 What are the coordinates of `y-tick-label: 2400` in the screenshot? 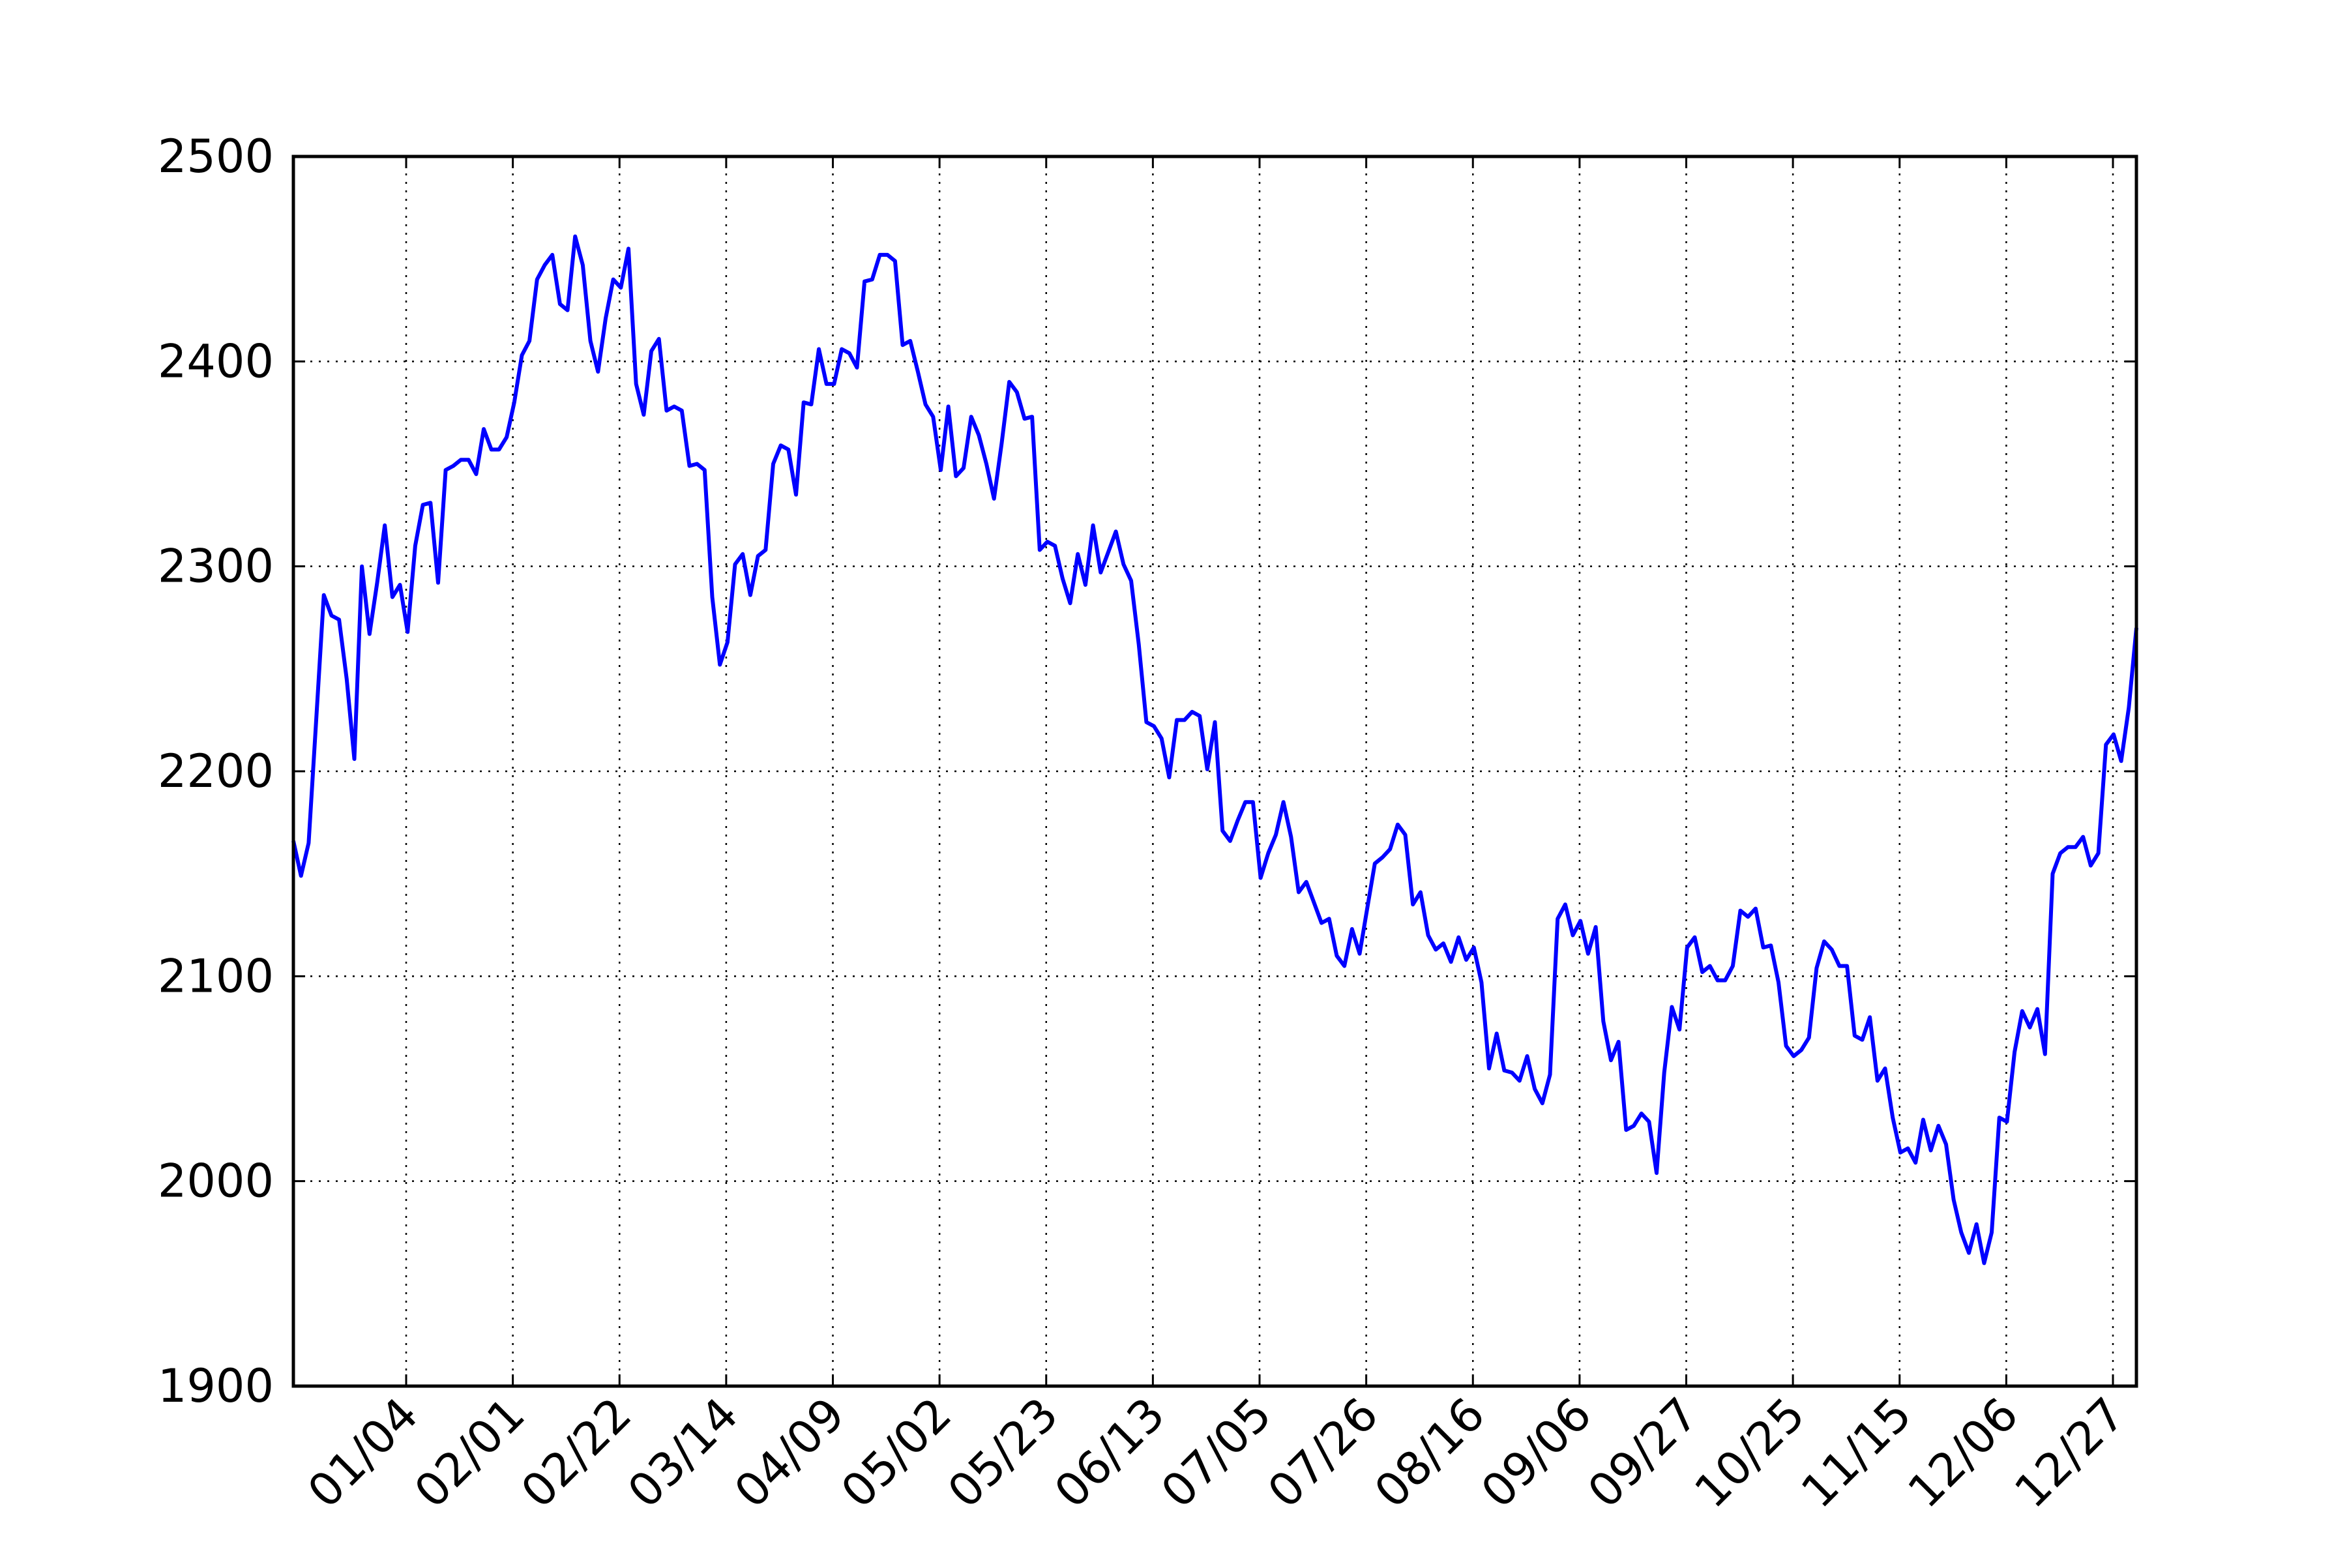 It's located at (216, 361).